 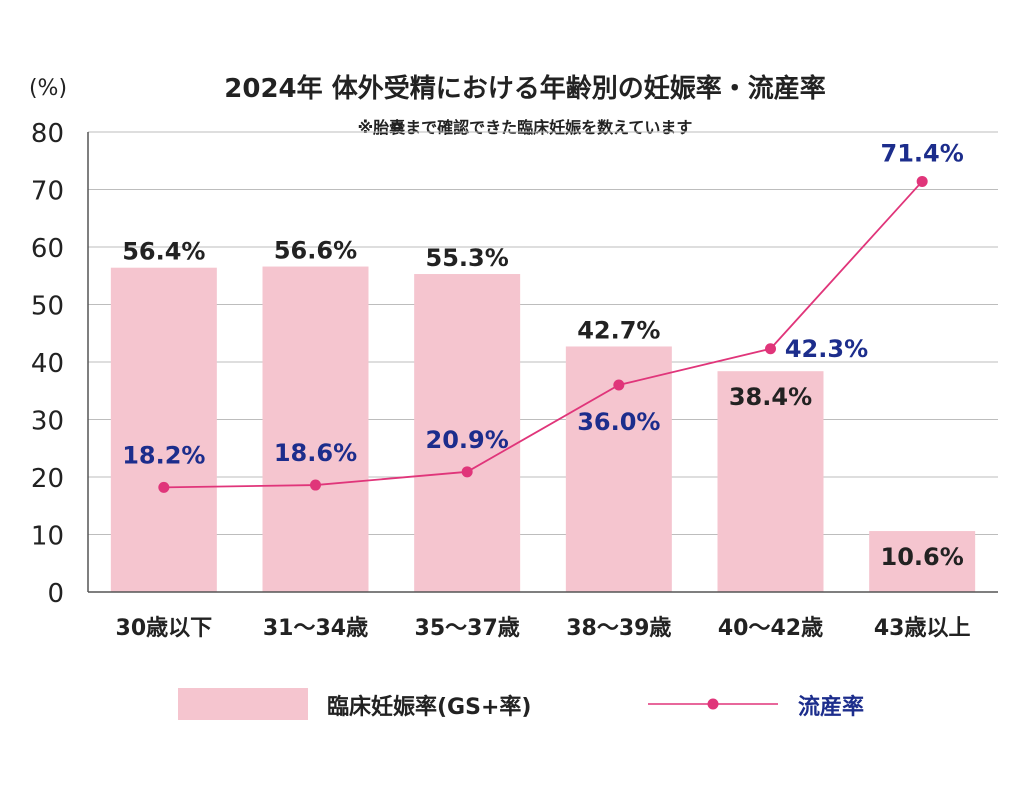 I want to click on y-axis-ticks: 0 10 20 30 40 50 60 70 80, so click(x=47, y=364).